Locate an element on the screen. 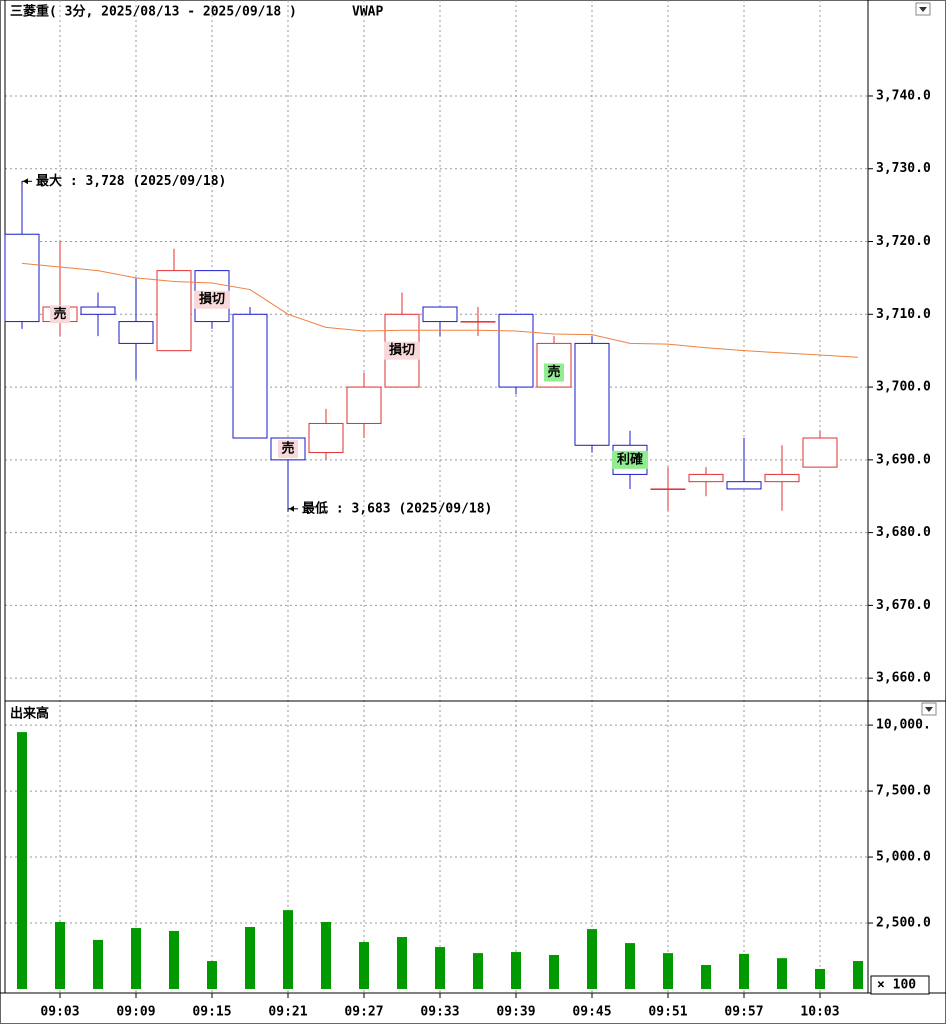  x-tick-label: 09:09 is located at coordinates (135, 1012).